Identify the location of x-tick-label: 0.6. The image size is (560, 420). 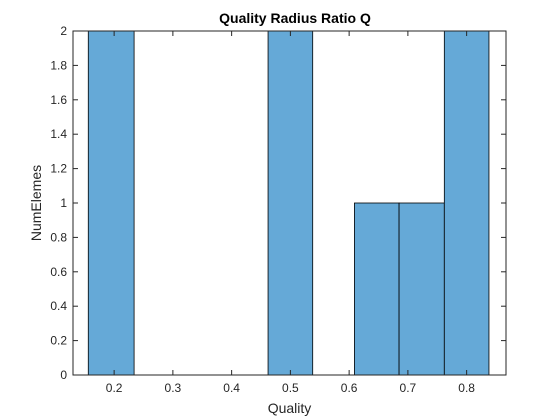
(349, 388).